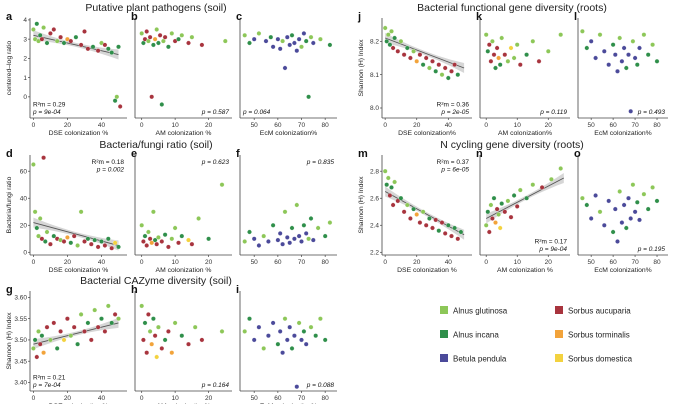 The height and width of the screenshot is (404, 685). I want to click on x-axis-label: DSE colonization%, so click(427, 133).